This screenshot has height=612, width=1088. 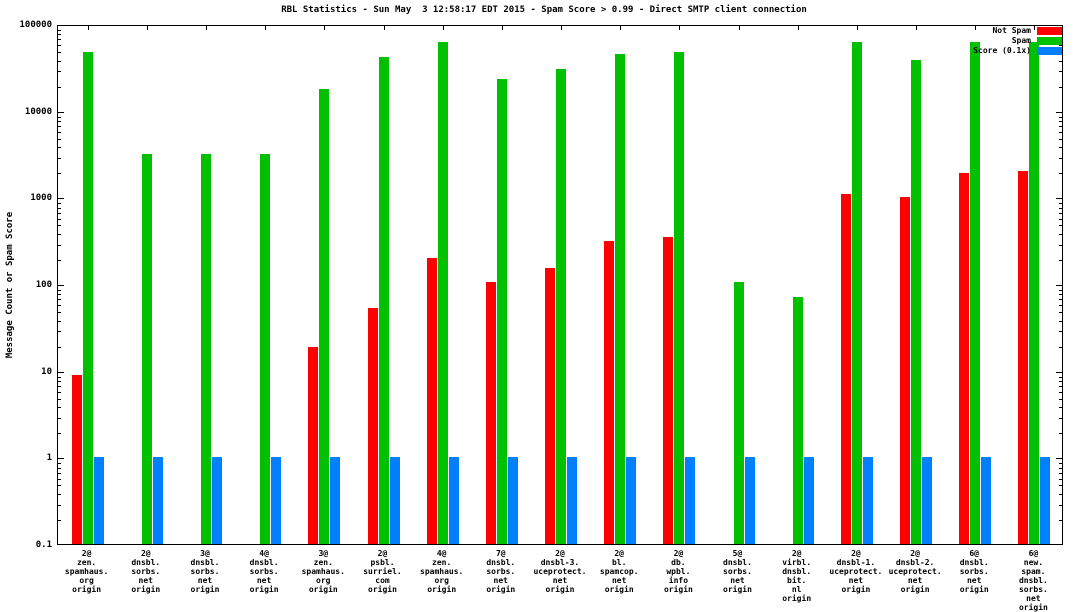 I want to click on x-axis-category-label: 4@ dnsbl. sorbs. net origin, so click(x=264, y=571).